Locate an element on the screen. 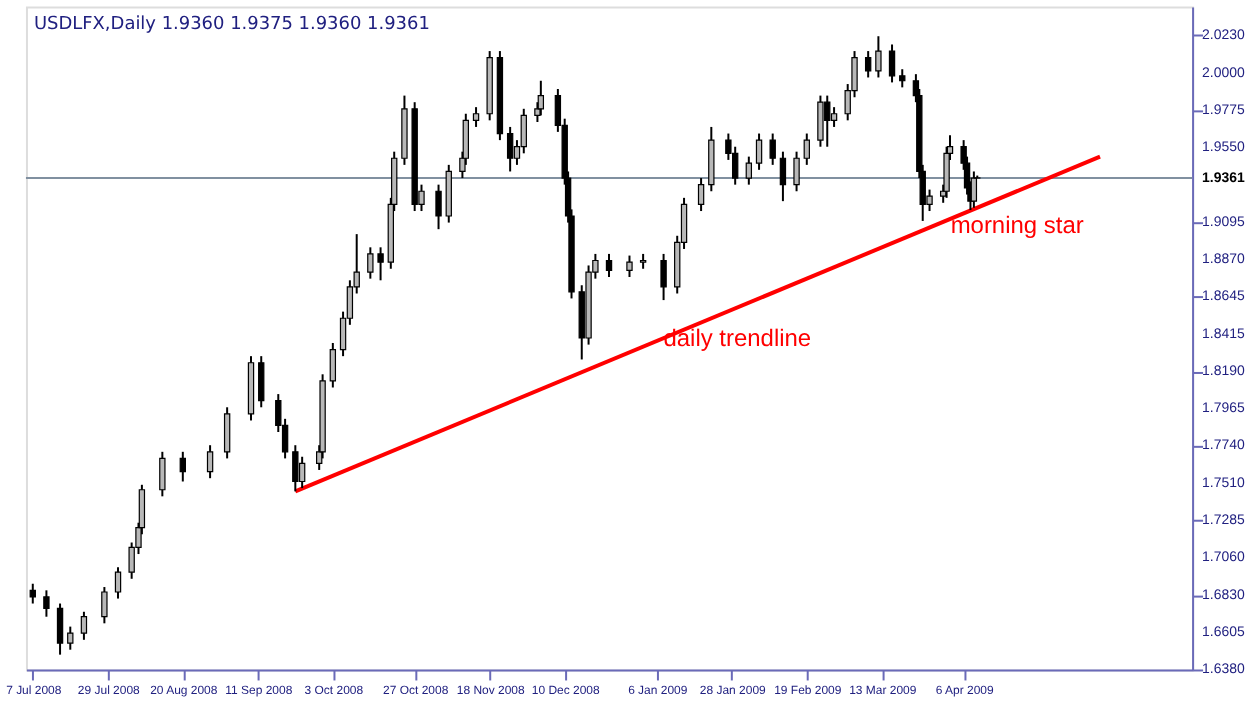 This screenshot has width=1250, height=726. chart-title: USDLFX,Daily 1.9360 1.9375 1.9360 1.9361 is located at coordinates (231, 24).